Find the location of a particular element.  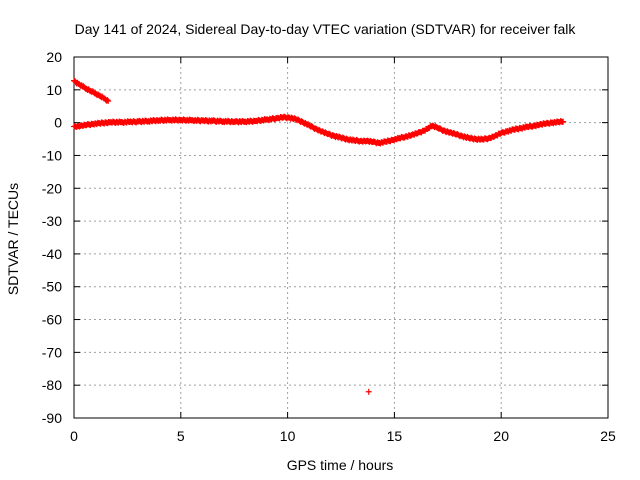

x-tick-label: 5 is located at coordinates (181, 436).